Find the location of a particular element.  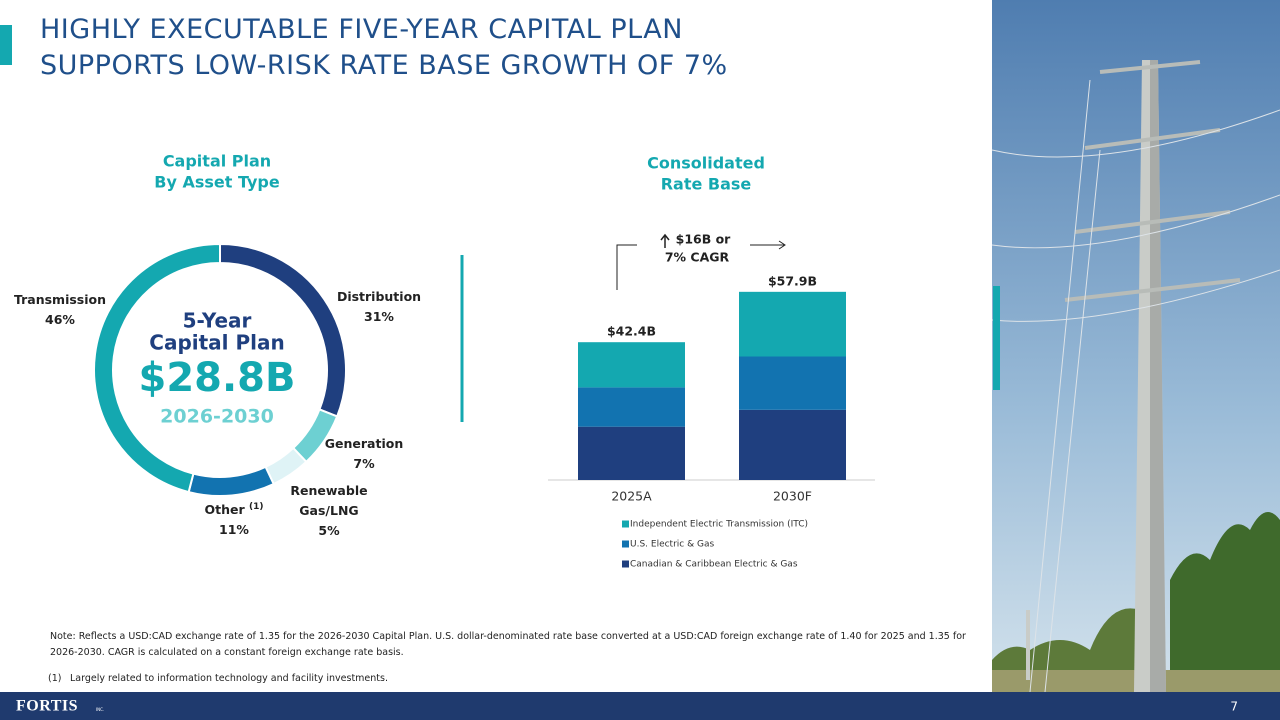

center-text: 2026-2030 is located at coordinates (217, 417).